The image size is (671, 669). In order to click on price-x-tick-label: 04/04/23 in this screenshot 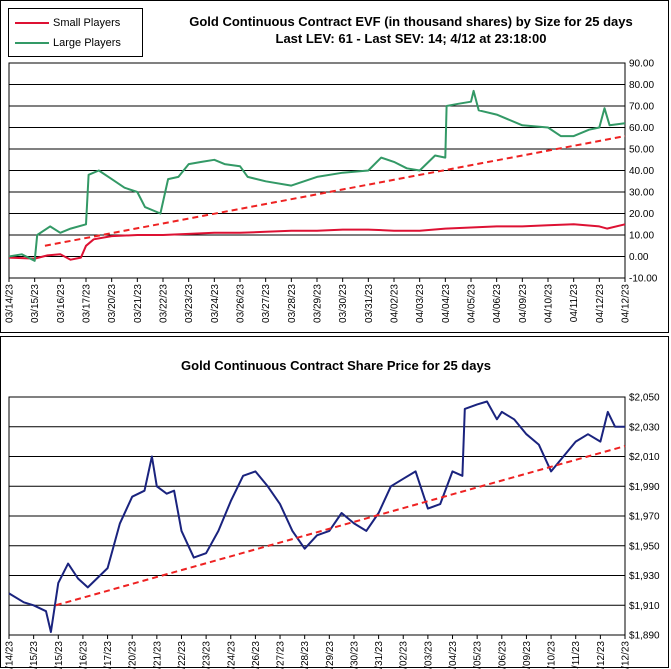, I will do `click(453, 655)`.